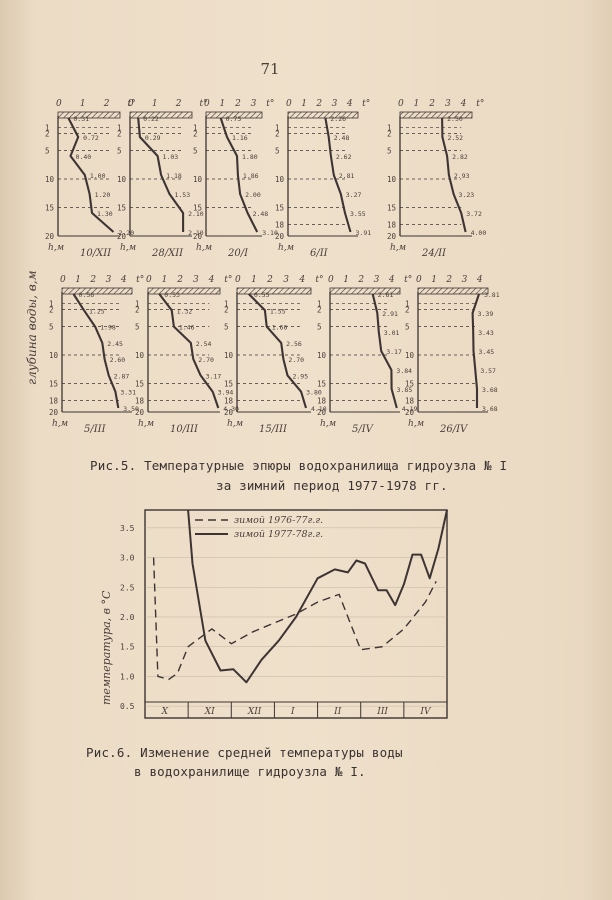 This screenshot has height=900, width=612. What do you see at coordinates (270, 233) in the screenshot?
I see `profile-temp-value: 3.10` at bounding box center [270, 233].